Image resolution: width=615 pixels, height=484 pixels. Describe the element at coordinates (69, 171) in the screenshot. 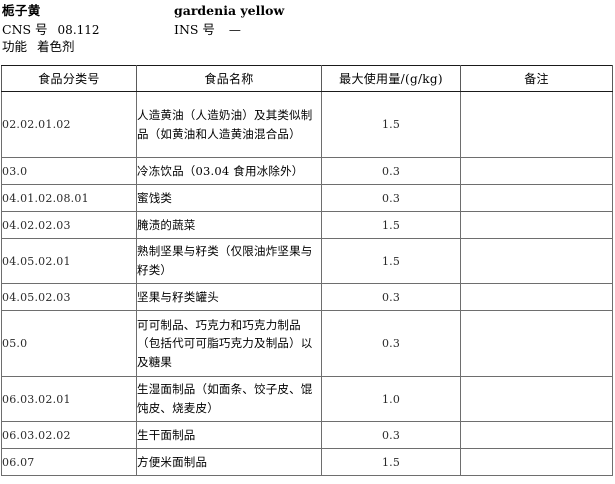

I see `cell-food-category-code: 03.0` at that location.